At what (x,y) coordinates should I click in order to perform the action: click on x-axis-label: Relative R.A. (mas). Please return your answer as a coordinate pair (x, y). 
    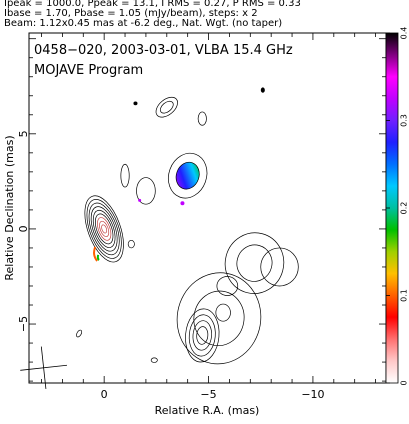
    Looking at the image, I should click on (207, 410).